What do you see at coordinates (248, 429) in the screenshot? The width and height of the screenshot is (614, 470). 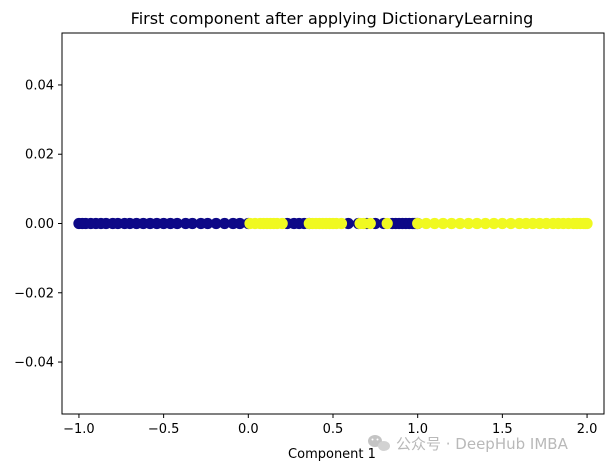 I see `x-tick-label: 0.0` at bounding box center [248, 429].